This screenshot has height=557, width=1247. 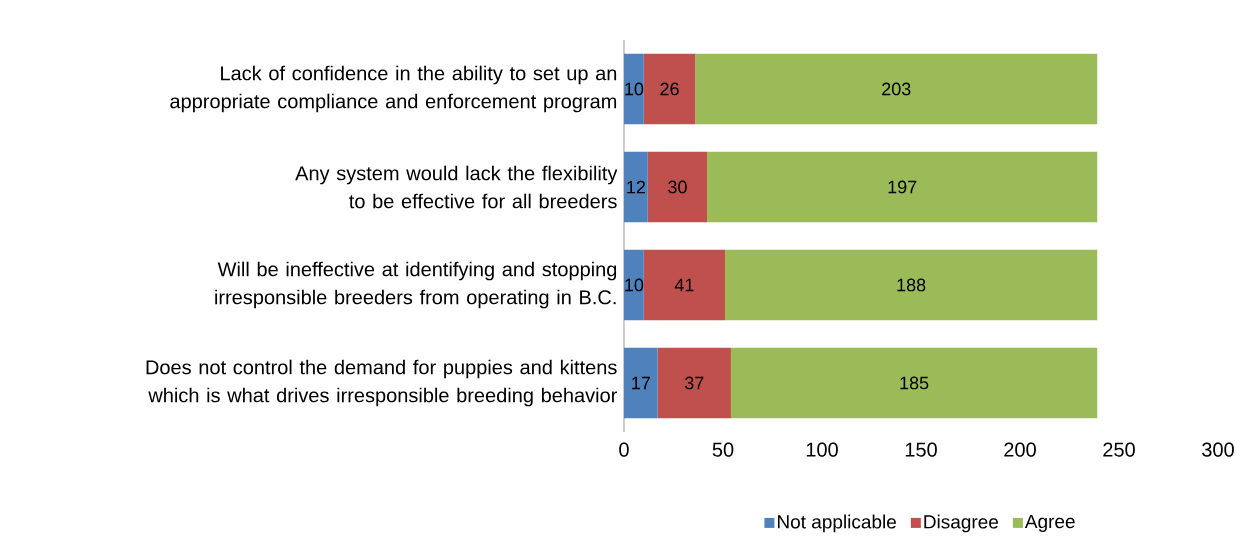 What do you see at coordinates (921, 449) in the screenshot?
I see `x-tick-label: 150` at bounding box center [921, 449].